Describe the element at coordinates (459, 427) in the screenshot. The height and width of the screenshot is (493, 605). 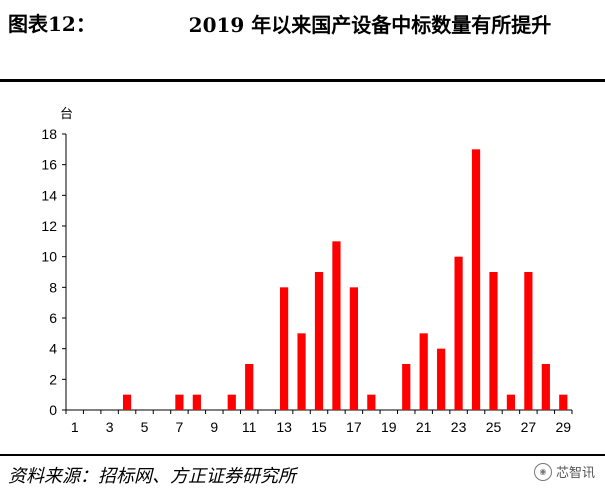
I see `x-tick-label: 23` at that location.